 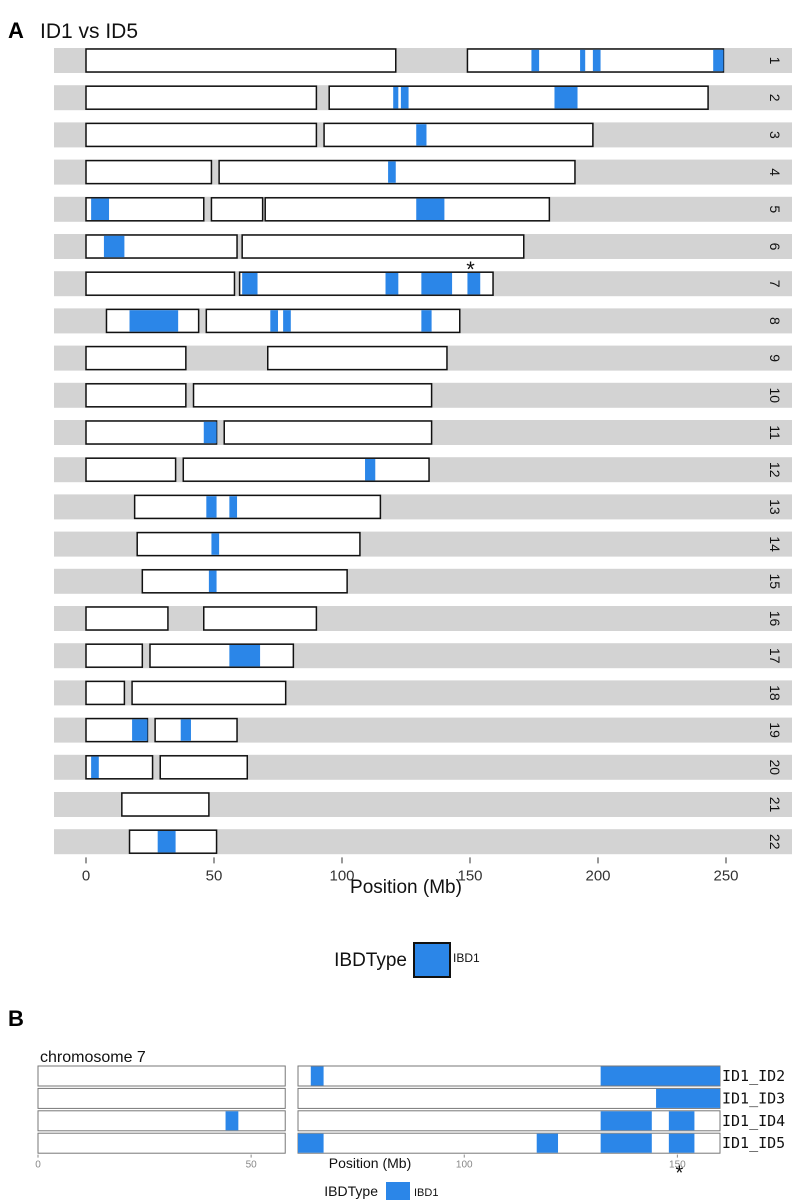 I want to click on panel-b-legend-title: IBDType, so click(x=351, y=1191).